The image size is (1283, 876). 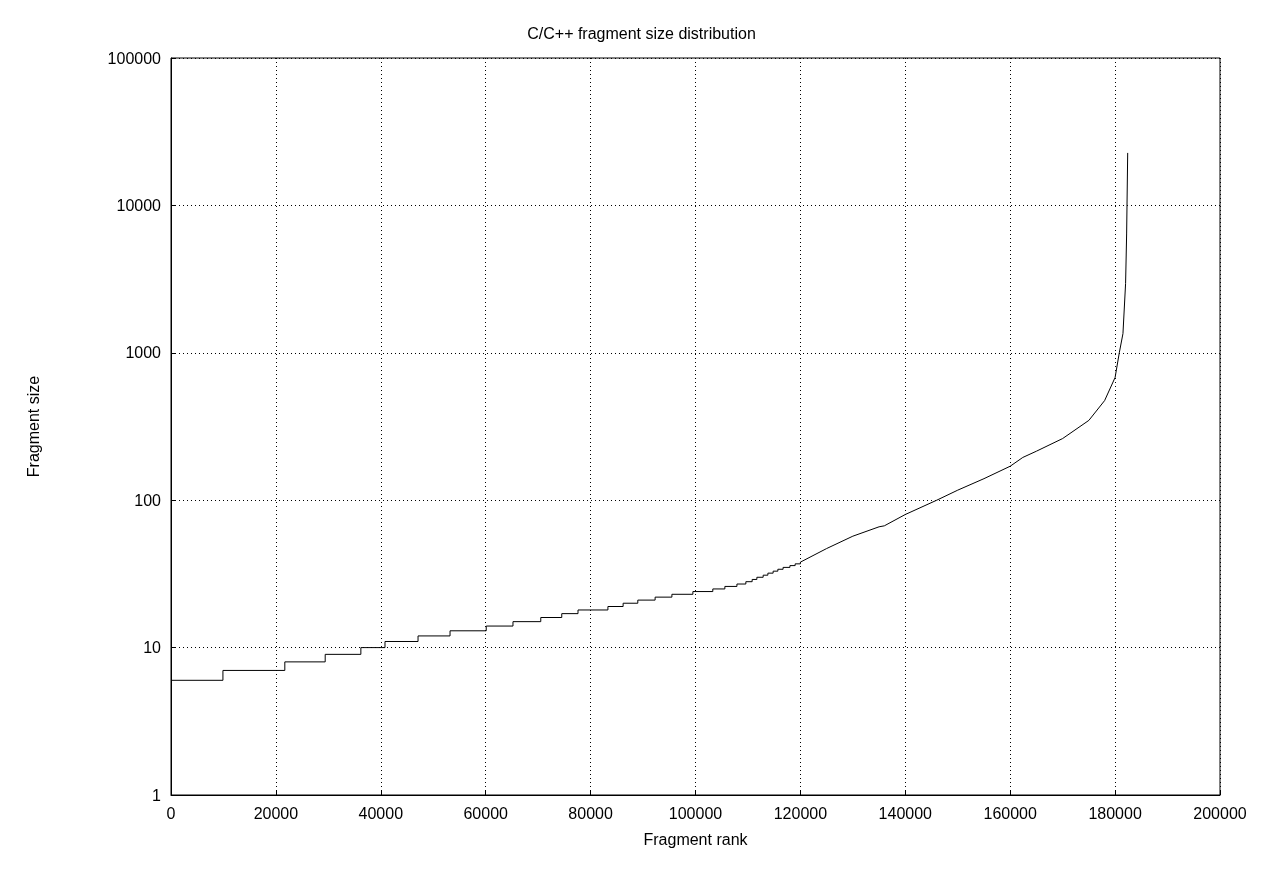 What do you see at coordinates (590, 813) in the screenshot?
I see `x-tick-label: 80000` at bounding box center [590, 813].